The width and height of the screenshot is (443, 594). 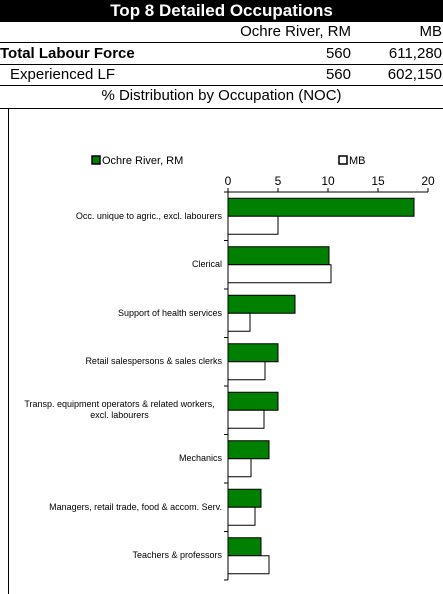 What do you see at coordinates (431, 31) in the screenshot?
I see `column-header: MB` at bounding box center [431, 31].